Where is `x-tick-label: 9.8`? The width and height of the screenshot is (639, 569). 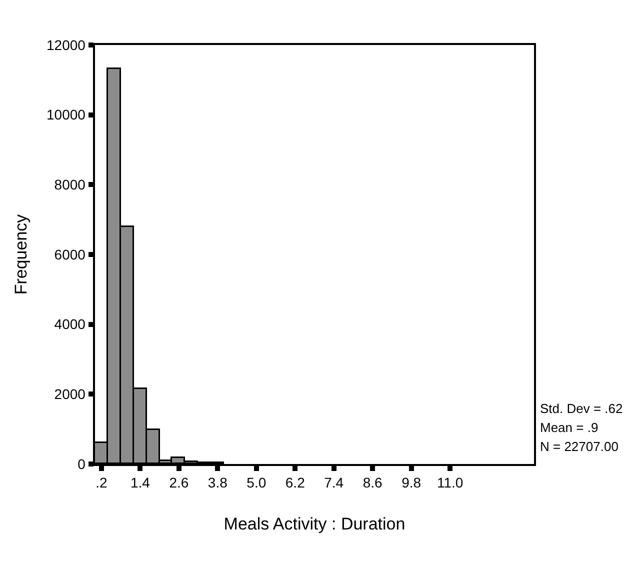
x-tick-label: 9.8 is located at coordinates (412, 482).